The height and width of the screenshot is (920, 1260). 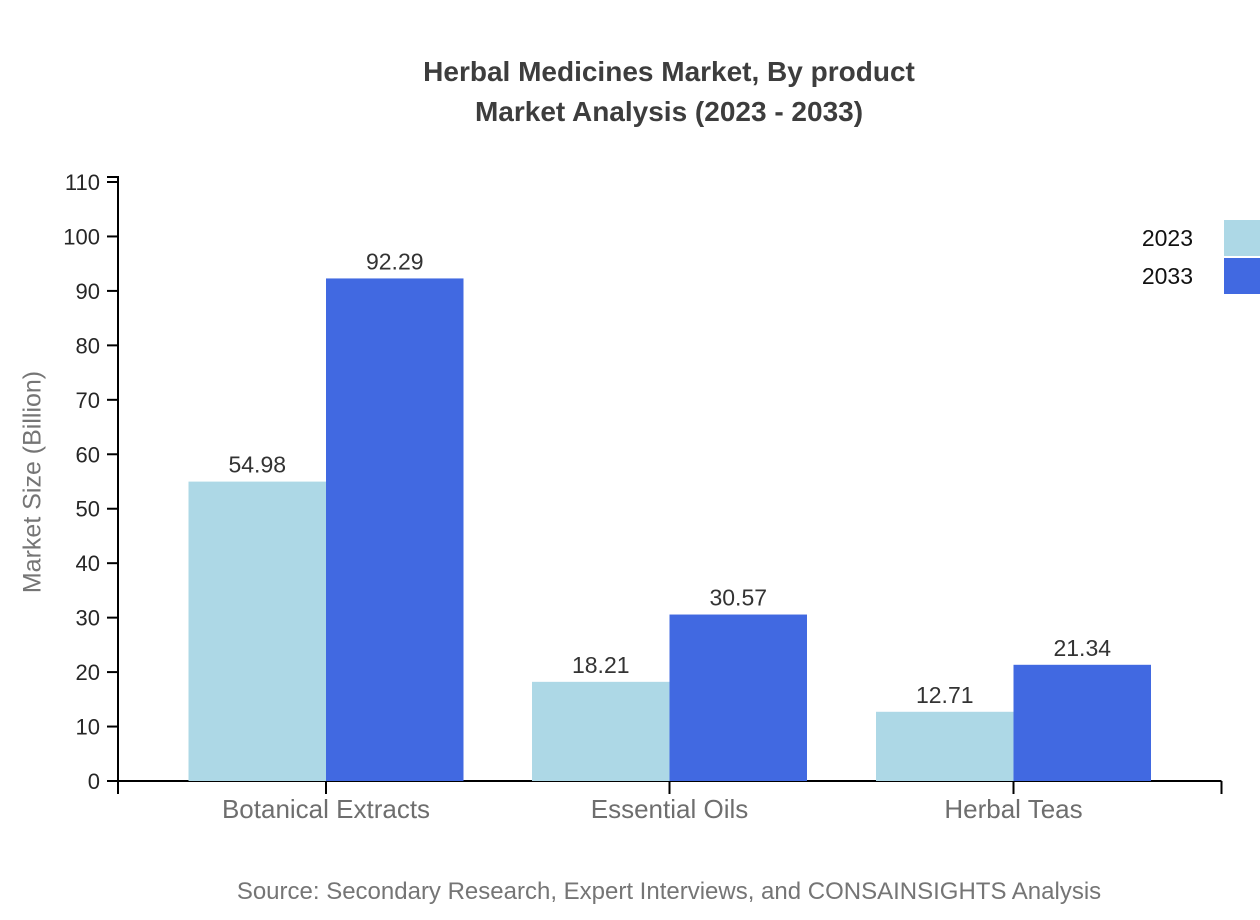 What do you see at coordinates (88, 672) in the screenshot?
I see `y-tick-label: 20` at bounding box center [88, 672].